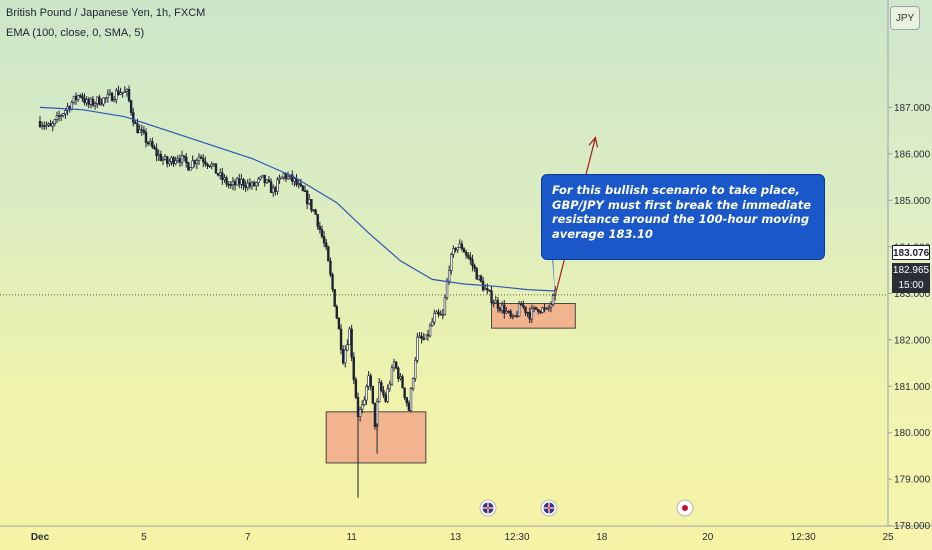 The image size is (932, 550). I want to click on currency-button: JPY, so click(905, 18).